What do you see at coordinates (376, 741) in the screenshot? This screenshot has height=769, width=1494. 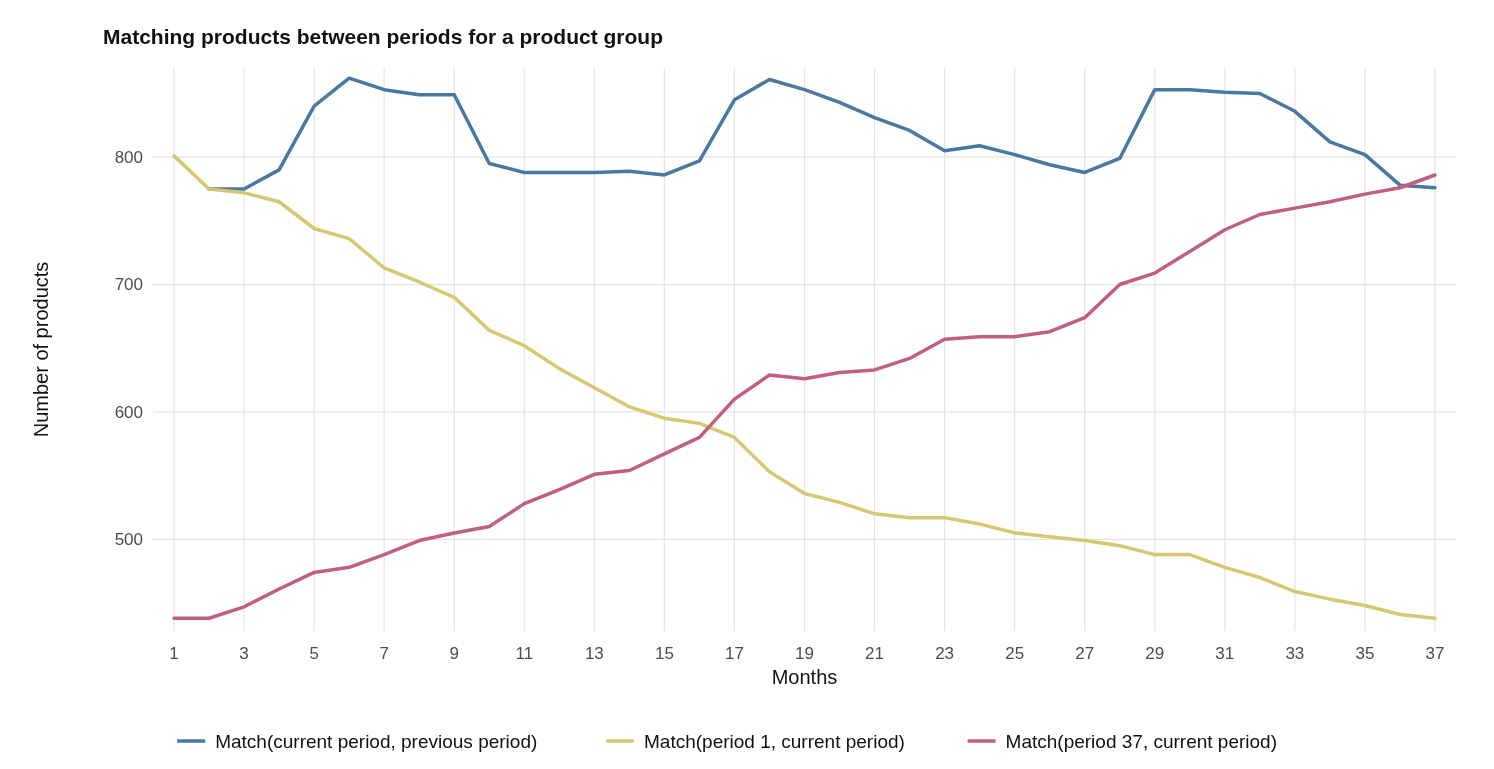 I see `legend-label: Match(current period, previous period)` at bounding box center [376, 741].